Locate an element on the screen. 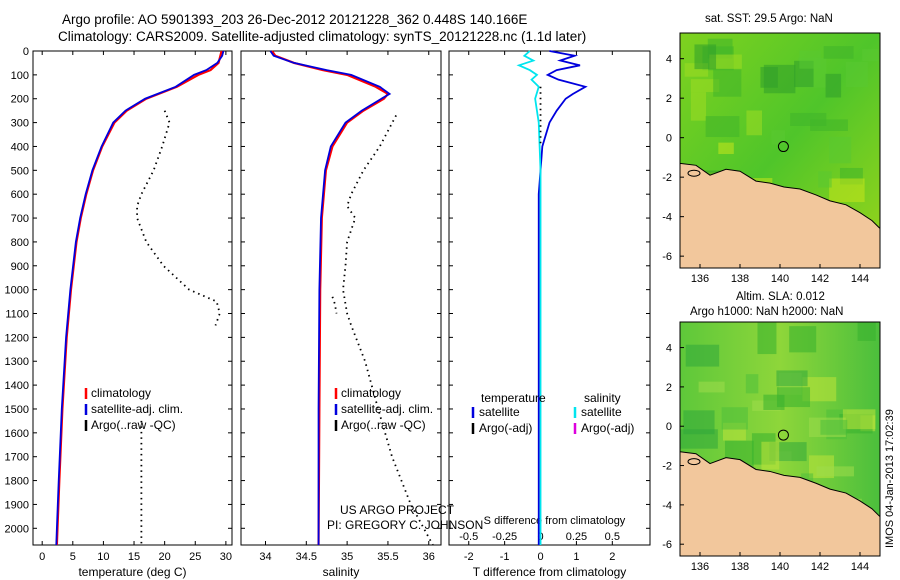 Image resolution: width=900 pixels, height=580 pixels. series-line-salinity-satellite is located at coordinates (529, 297).